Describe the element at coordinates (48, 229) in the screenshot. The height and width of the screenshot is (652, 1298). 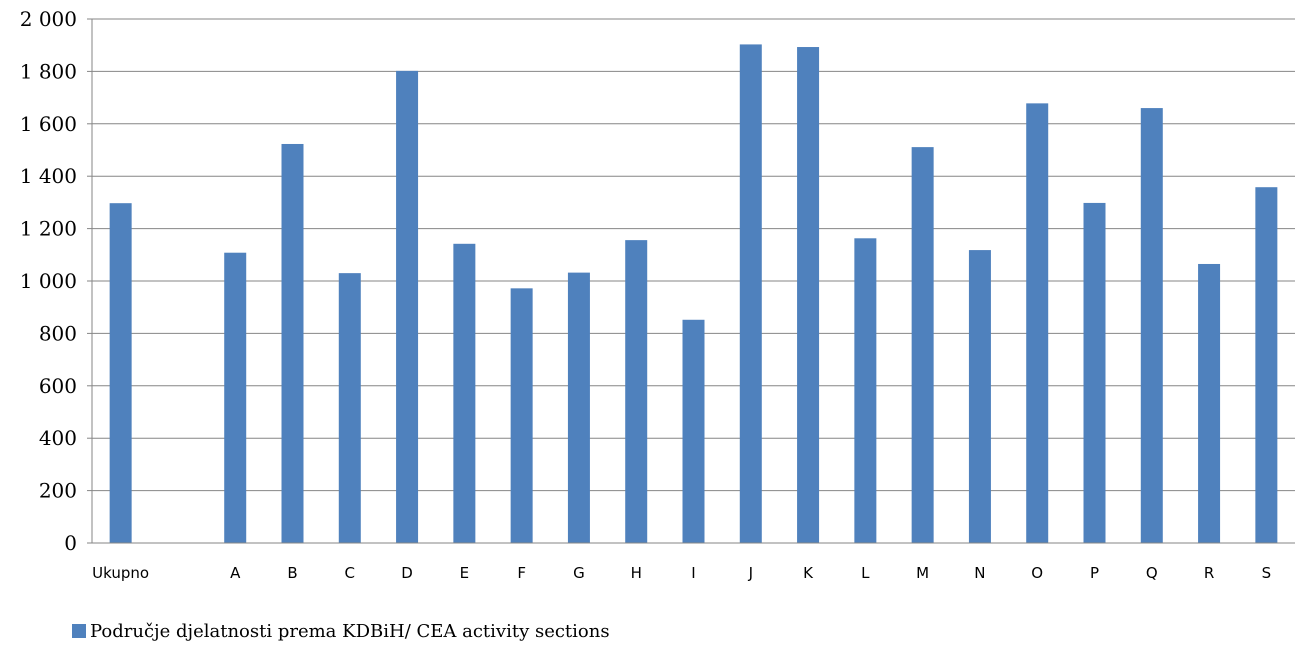
I see `y-tick-label: 1 200` at that location.